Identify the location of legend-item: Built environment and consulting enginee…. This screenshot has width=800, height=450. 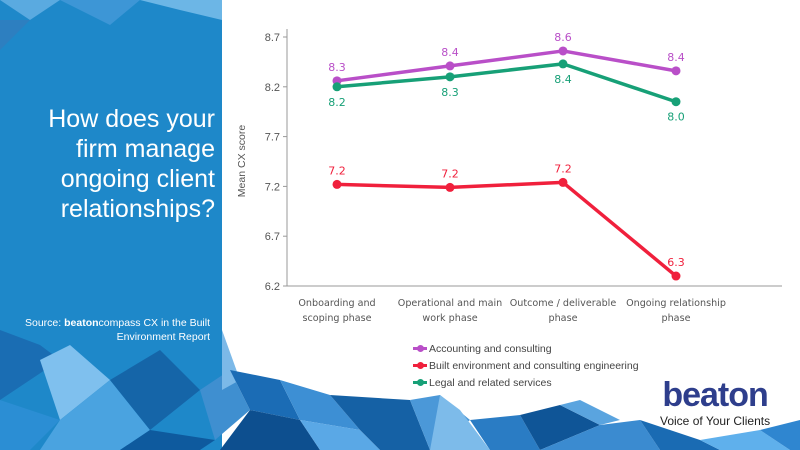
(526, 365).